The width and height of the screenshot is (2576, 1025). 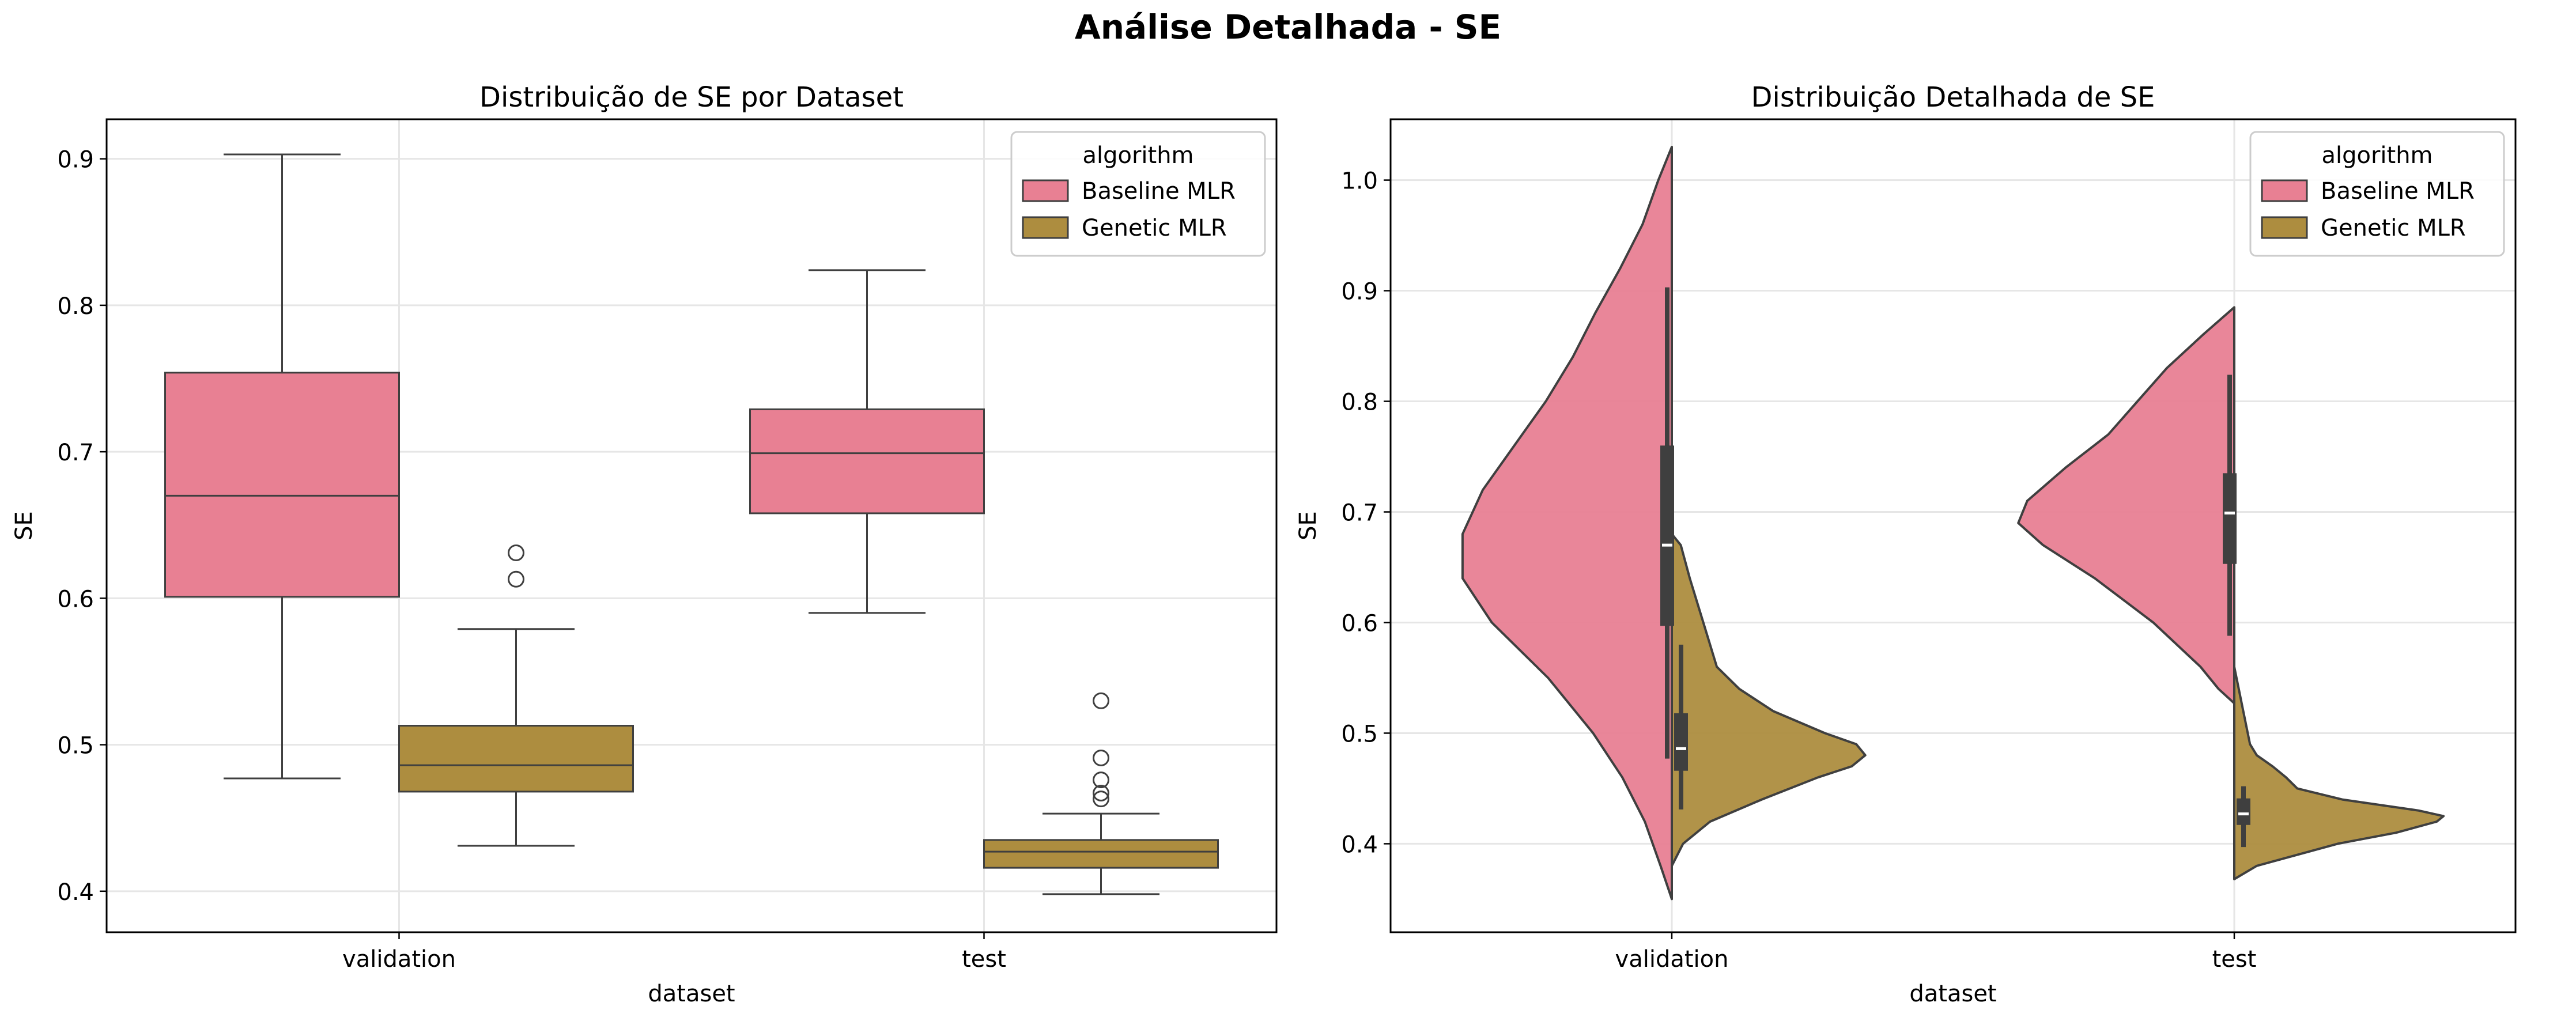 What do you see at coordinates (1288, 27) in the screenshot?
I see `figure-title: Análise Detalhada - SE` at bounding box center [1288, 27].